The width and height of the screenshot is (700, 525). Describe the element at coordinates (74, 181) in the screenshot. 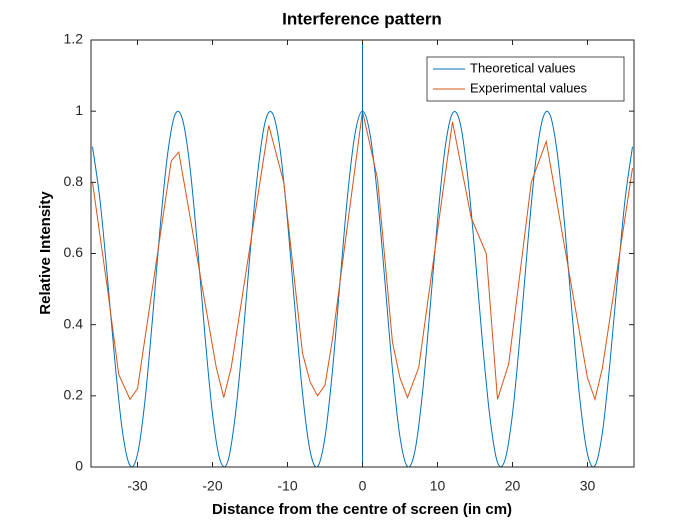

I see `y-tick-label: 0.8` at that location.